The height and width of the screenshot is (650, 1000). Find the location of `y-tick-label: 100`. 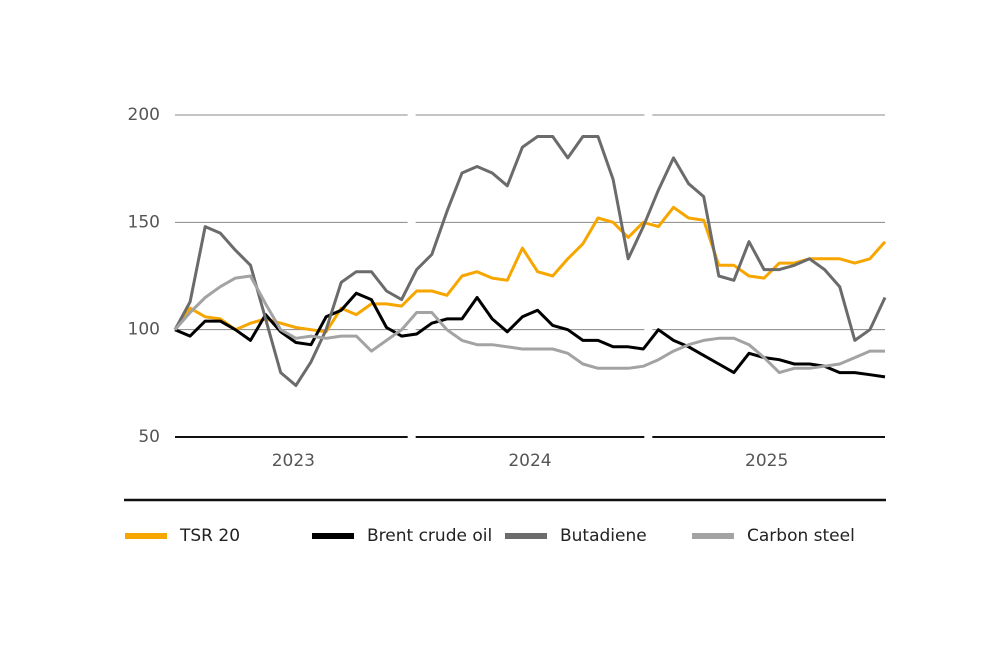

y-tick-label: 100 is located at coordinates (144, 330).